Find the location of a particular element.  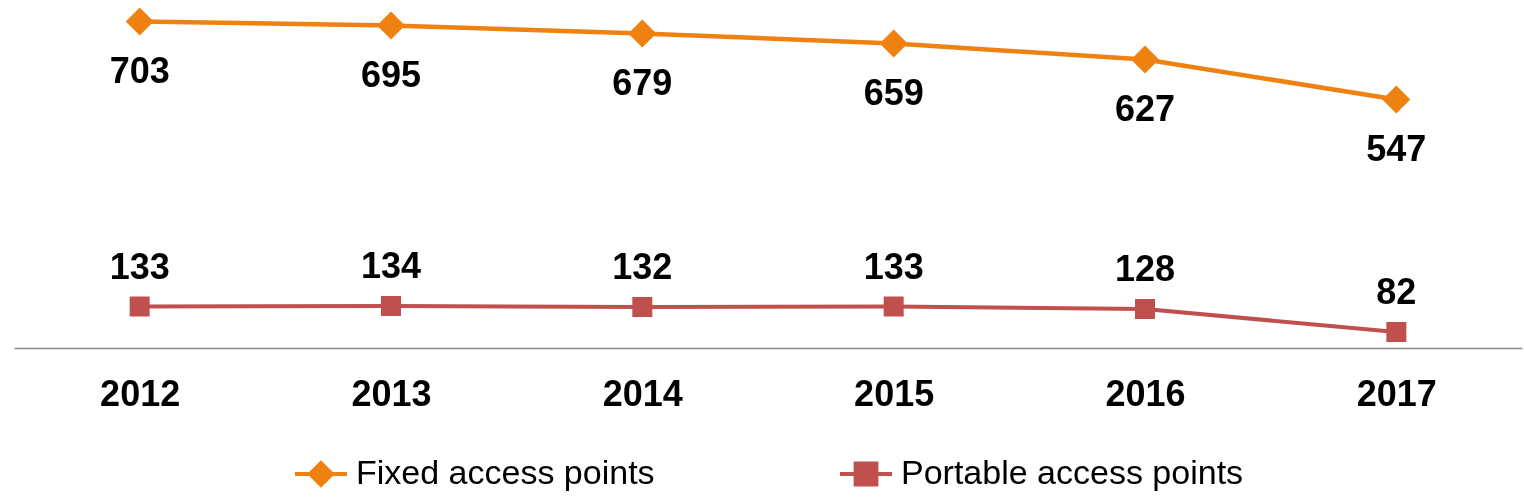

data-label: 132 is located at coordinates (642, 266).